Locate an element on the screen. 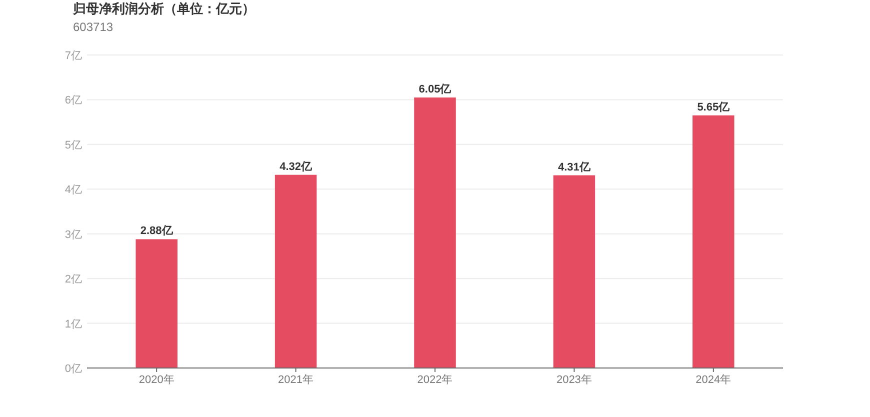 The width and height of the screenshot is (870, 417). y-tick-label: 4亿 is located at coordinates (73, 190).